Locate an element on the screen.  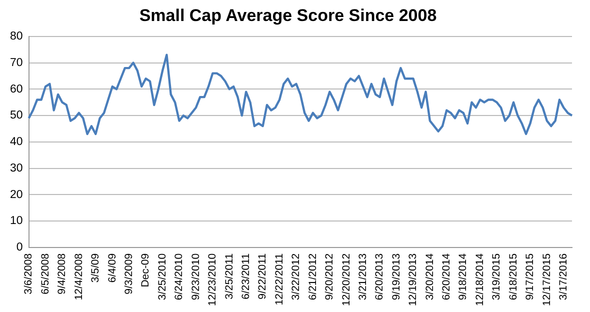
x-tick-label: 12/23/2010 is located at coordinates (212, 279).